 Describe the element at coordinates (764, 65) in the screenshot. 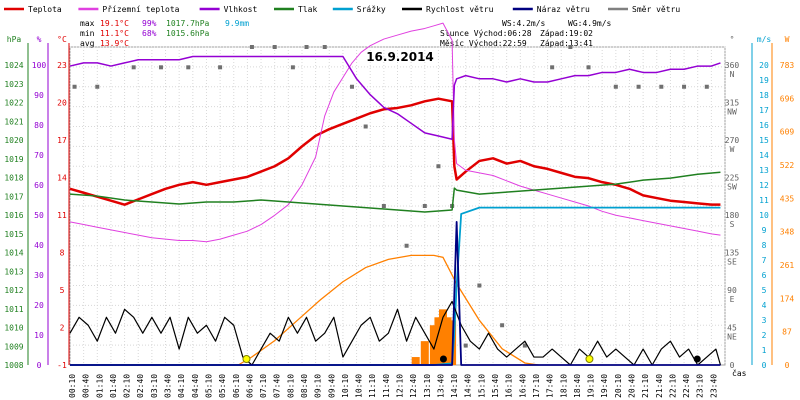

I see `ms-tick-label: 20` at that location.